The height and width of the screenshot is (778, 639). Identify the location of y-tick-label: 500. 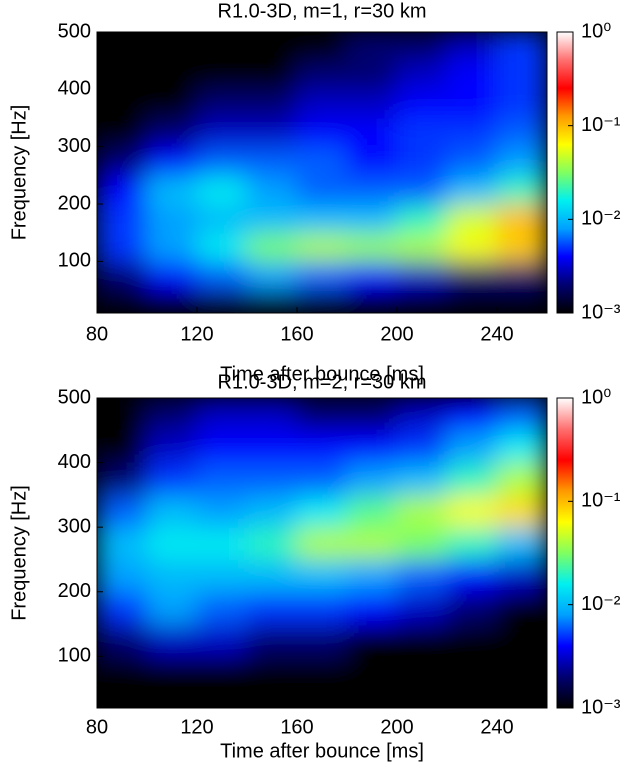
(74, 397).